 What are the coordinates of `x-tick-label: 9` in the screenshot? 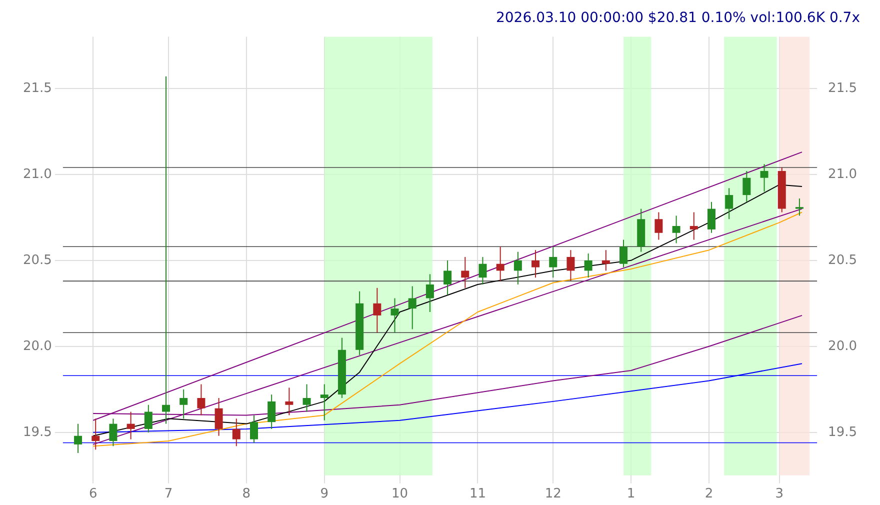 It's located at (324, 494).